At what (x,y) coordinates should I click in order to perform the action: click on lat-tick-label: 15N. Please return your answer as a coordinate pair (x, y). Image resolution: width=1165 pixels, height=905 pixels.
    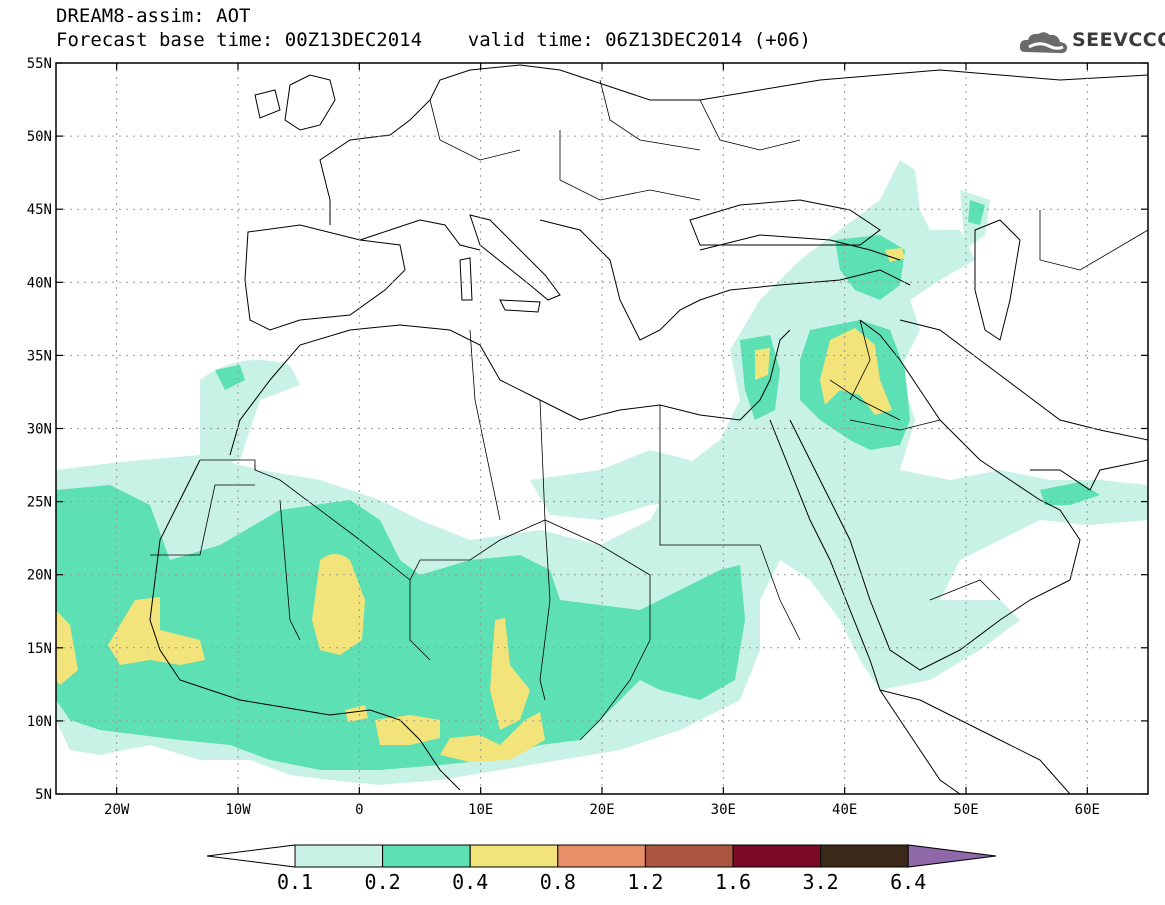
    Looking at the image, I should click on (39, 649).